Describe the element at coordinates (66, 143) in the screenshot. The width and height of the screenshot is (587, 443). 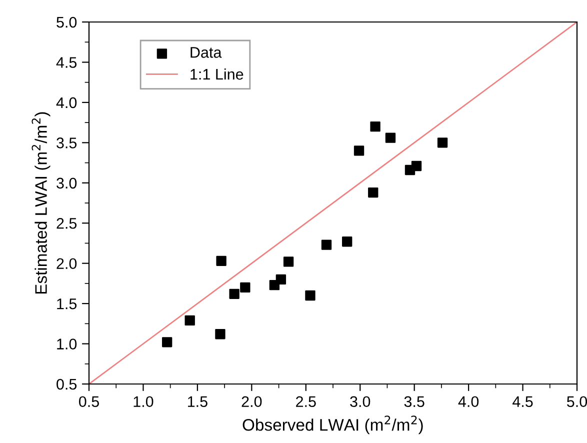
I see `y-tick-label: 3.5` at that location.